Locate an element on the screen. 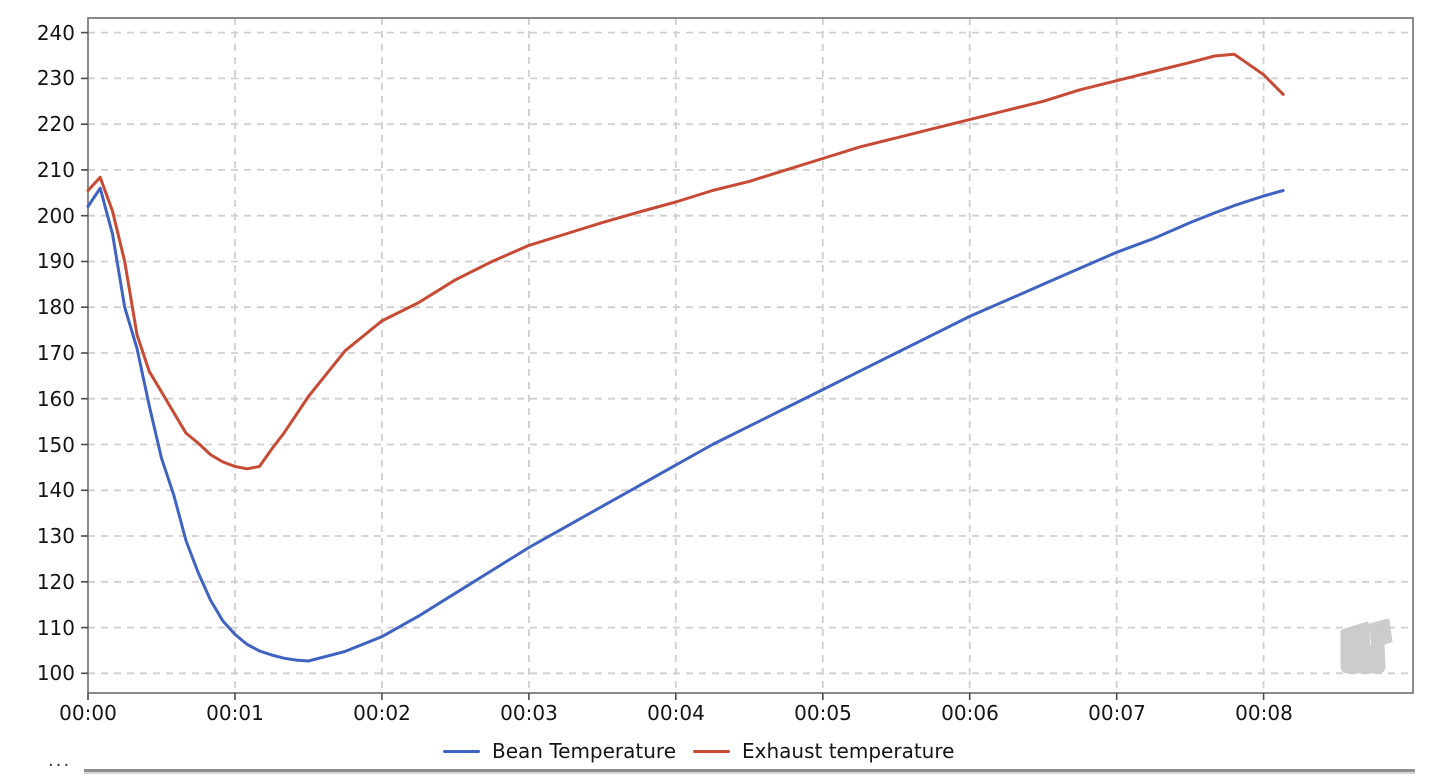  legend-item-bean-temperature: Bean Temperature is located at coordinates (559, 751).